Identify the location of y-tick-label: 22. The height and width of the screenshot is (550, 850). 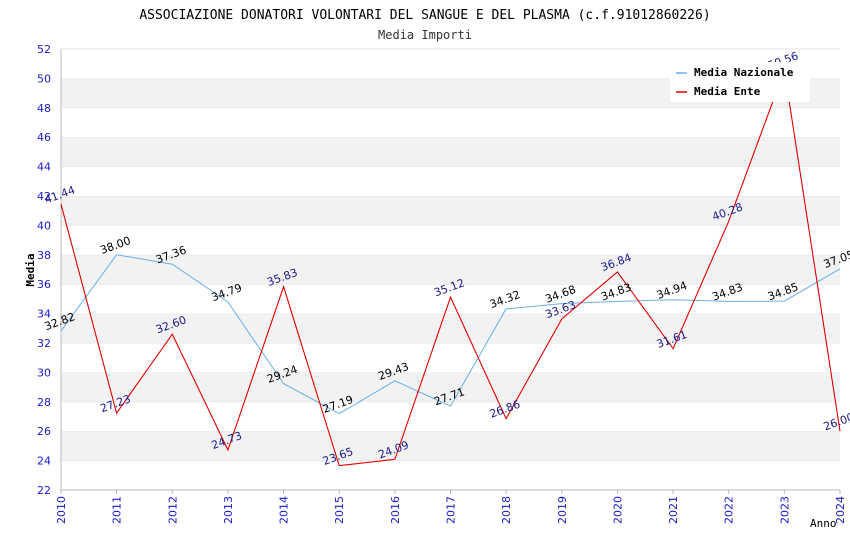
(44, 490).